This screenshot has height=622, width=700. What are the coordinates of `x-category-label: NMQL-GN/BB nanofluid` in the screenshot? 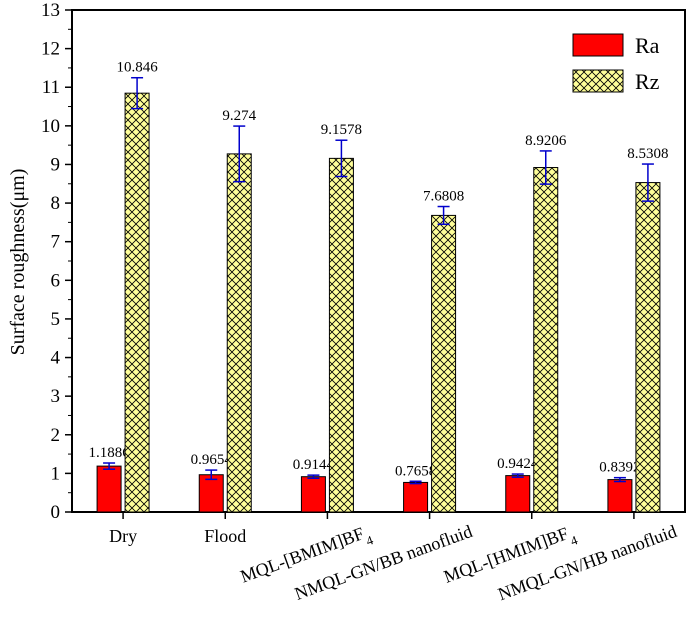 It's located at (383, 562).